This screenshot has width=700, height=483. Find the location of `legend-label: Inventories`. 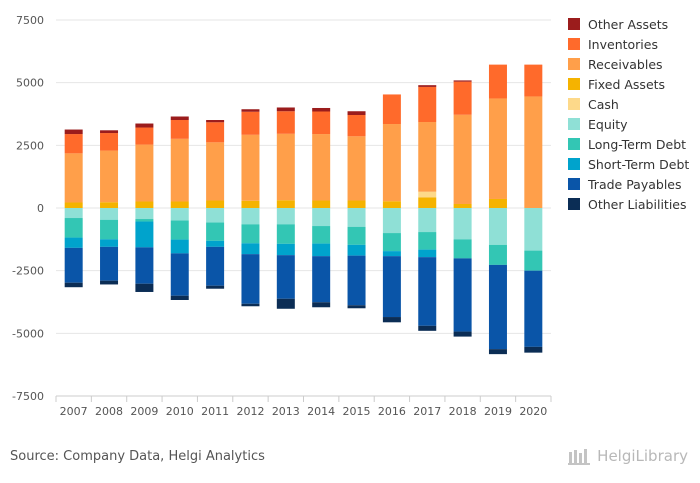

legend-label: Inventories is located at coordinates (623, 44).